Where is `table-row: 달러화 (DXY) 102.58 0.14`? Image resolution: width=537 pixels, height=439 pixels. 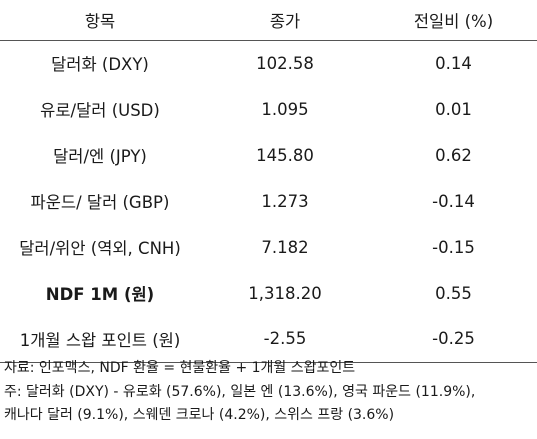
table-row: 달러화 (DXY) 102.58 0.14 is located at coordinates (268, 63).